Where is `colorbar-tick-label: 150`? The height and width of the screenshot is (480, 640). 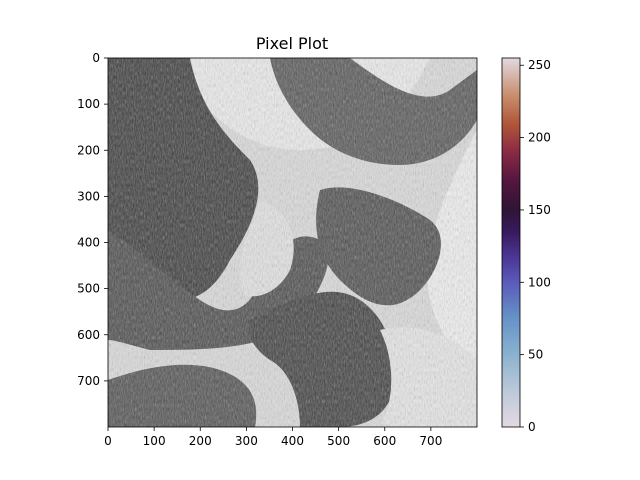
colorbar-tick-label: 150 is located at coordinates (539, 210).